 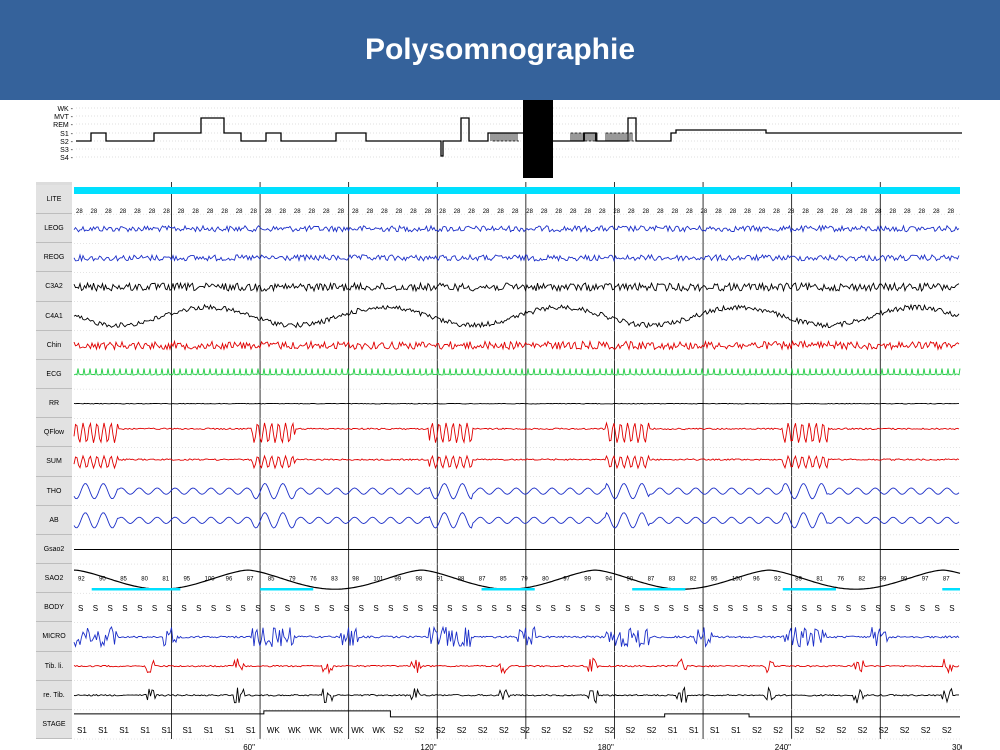 What do you see at coordinates (783, 746) in the screenshot?
I see `time-axis-label: 240"` at bounding box center [783, 746].